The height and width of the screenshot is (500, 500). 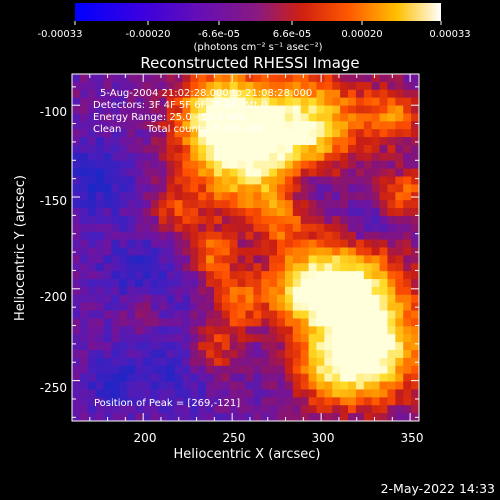 What do you see at coordinates (361, 34) in the screenshot?
I see `colorbar-tick-label: 0.00020` at bounding box center [361, 34].